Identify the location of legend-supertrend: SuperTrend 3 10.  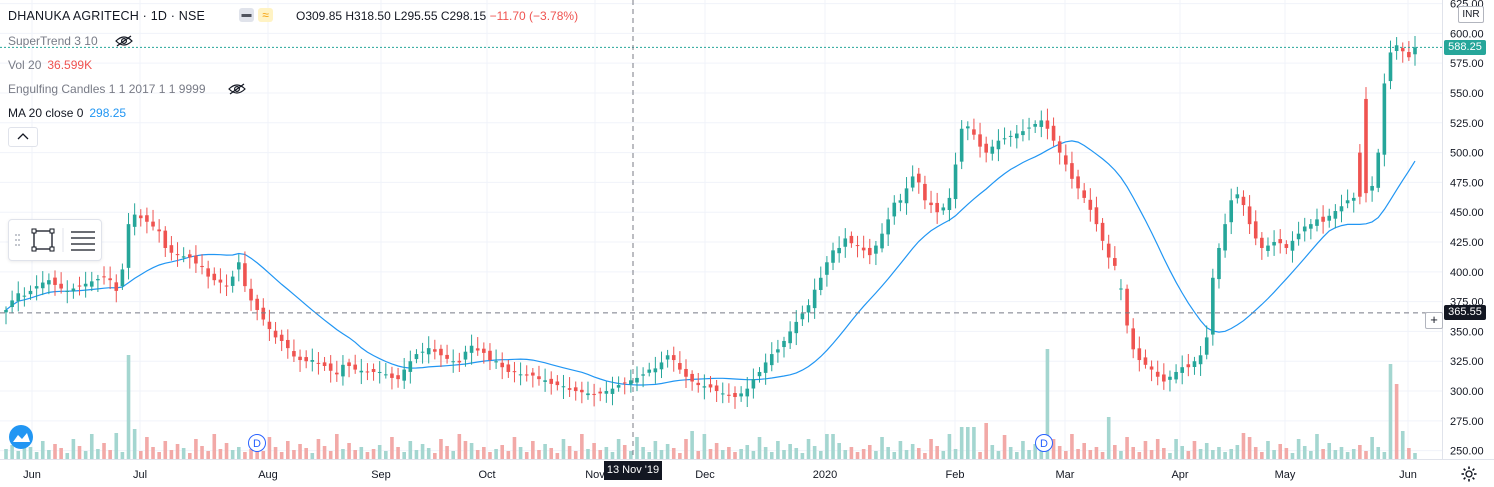
(53, 41).